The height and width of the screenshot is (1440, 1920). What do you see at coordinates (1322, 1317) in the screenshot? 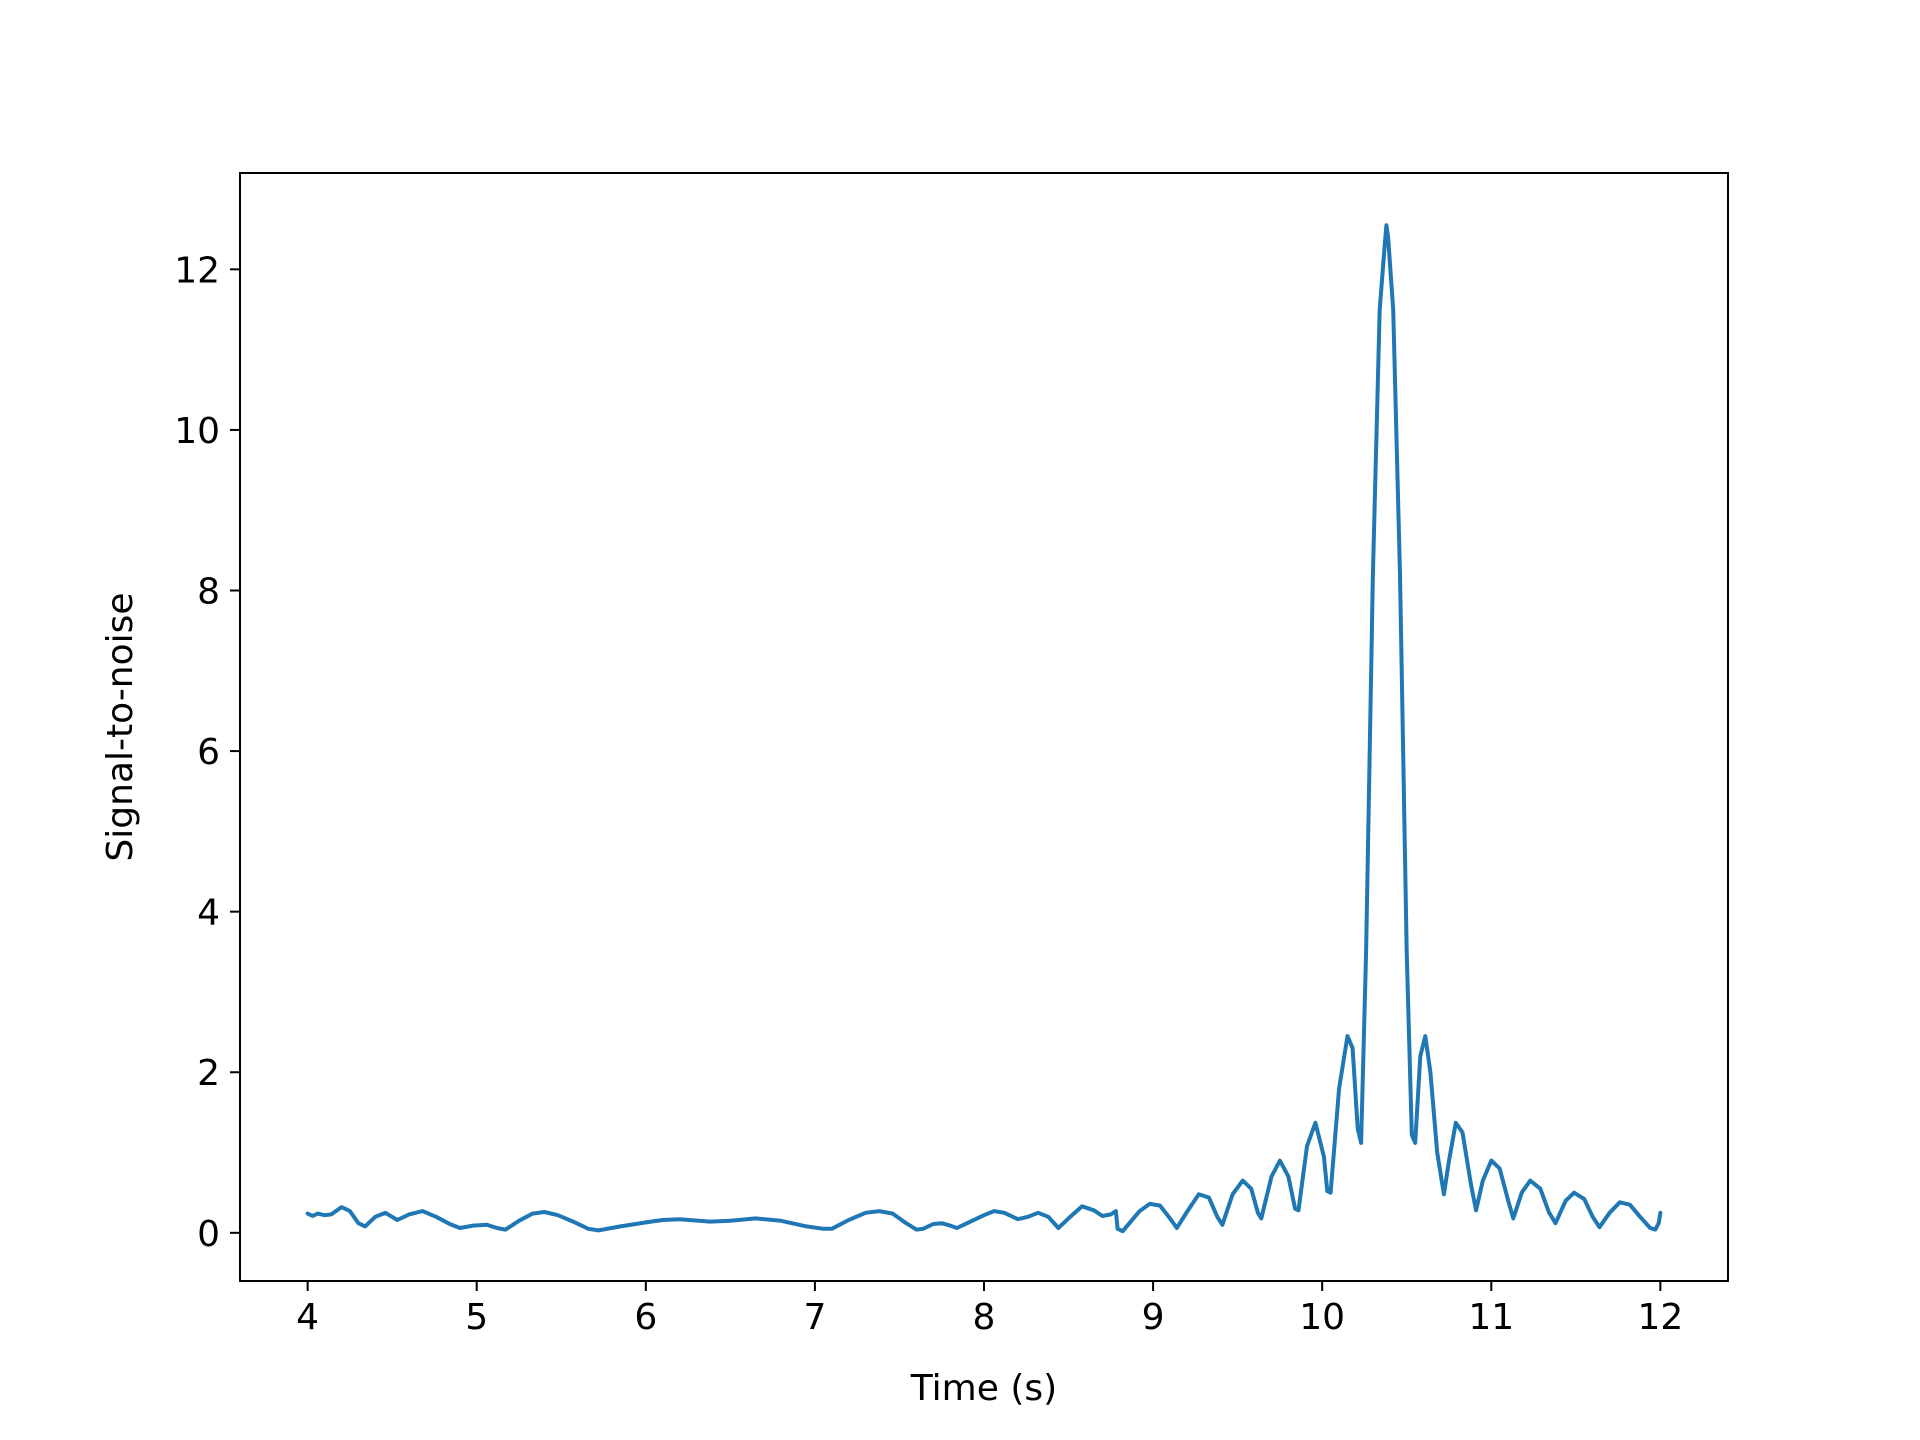
I see `x-tick-label: 10` at bounding box center [1322, 1317].